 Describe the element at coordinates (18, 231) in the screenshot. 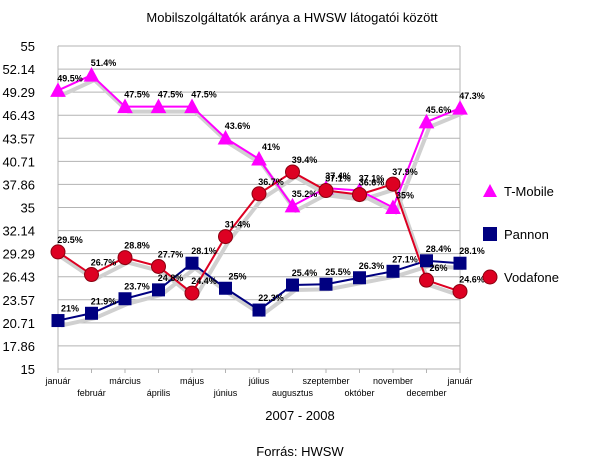

I see `y-tick-label: 32.14` at that location.